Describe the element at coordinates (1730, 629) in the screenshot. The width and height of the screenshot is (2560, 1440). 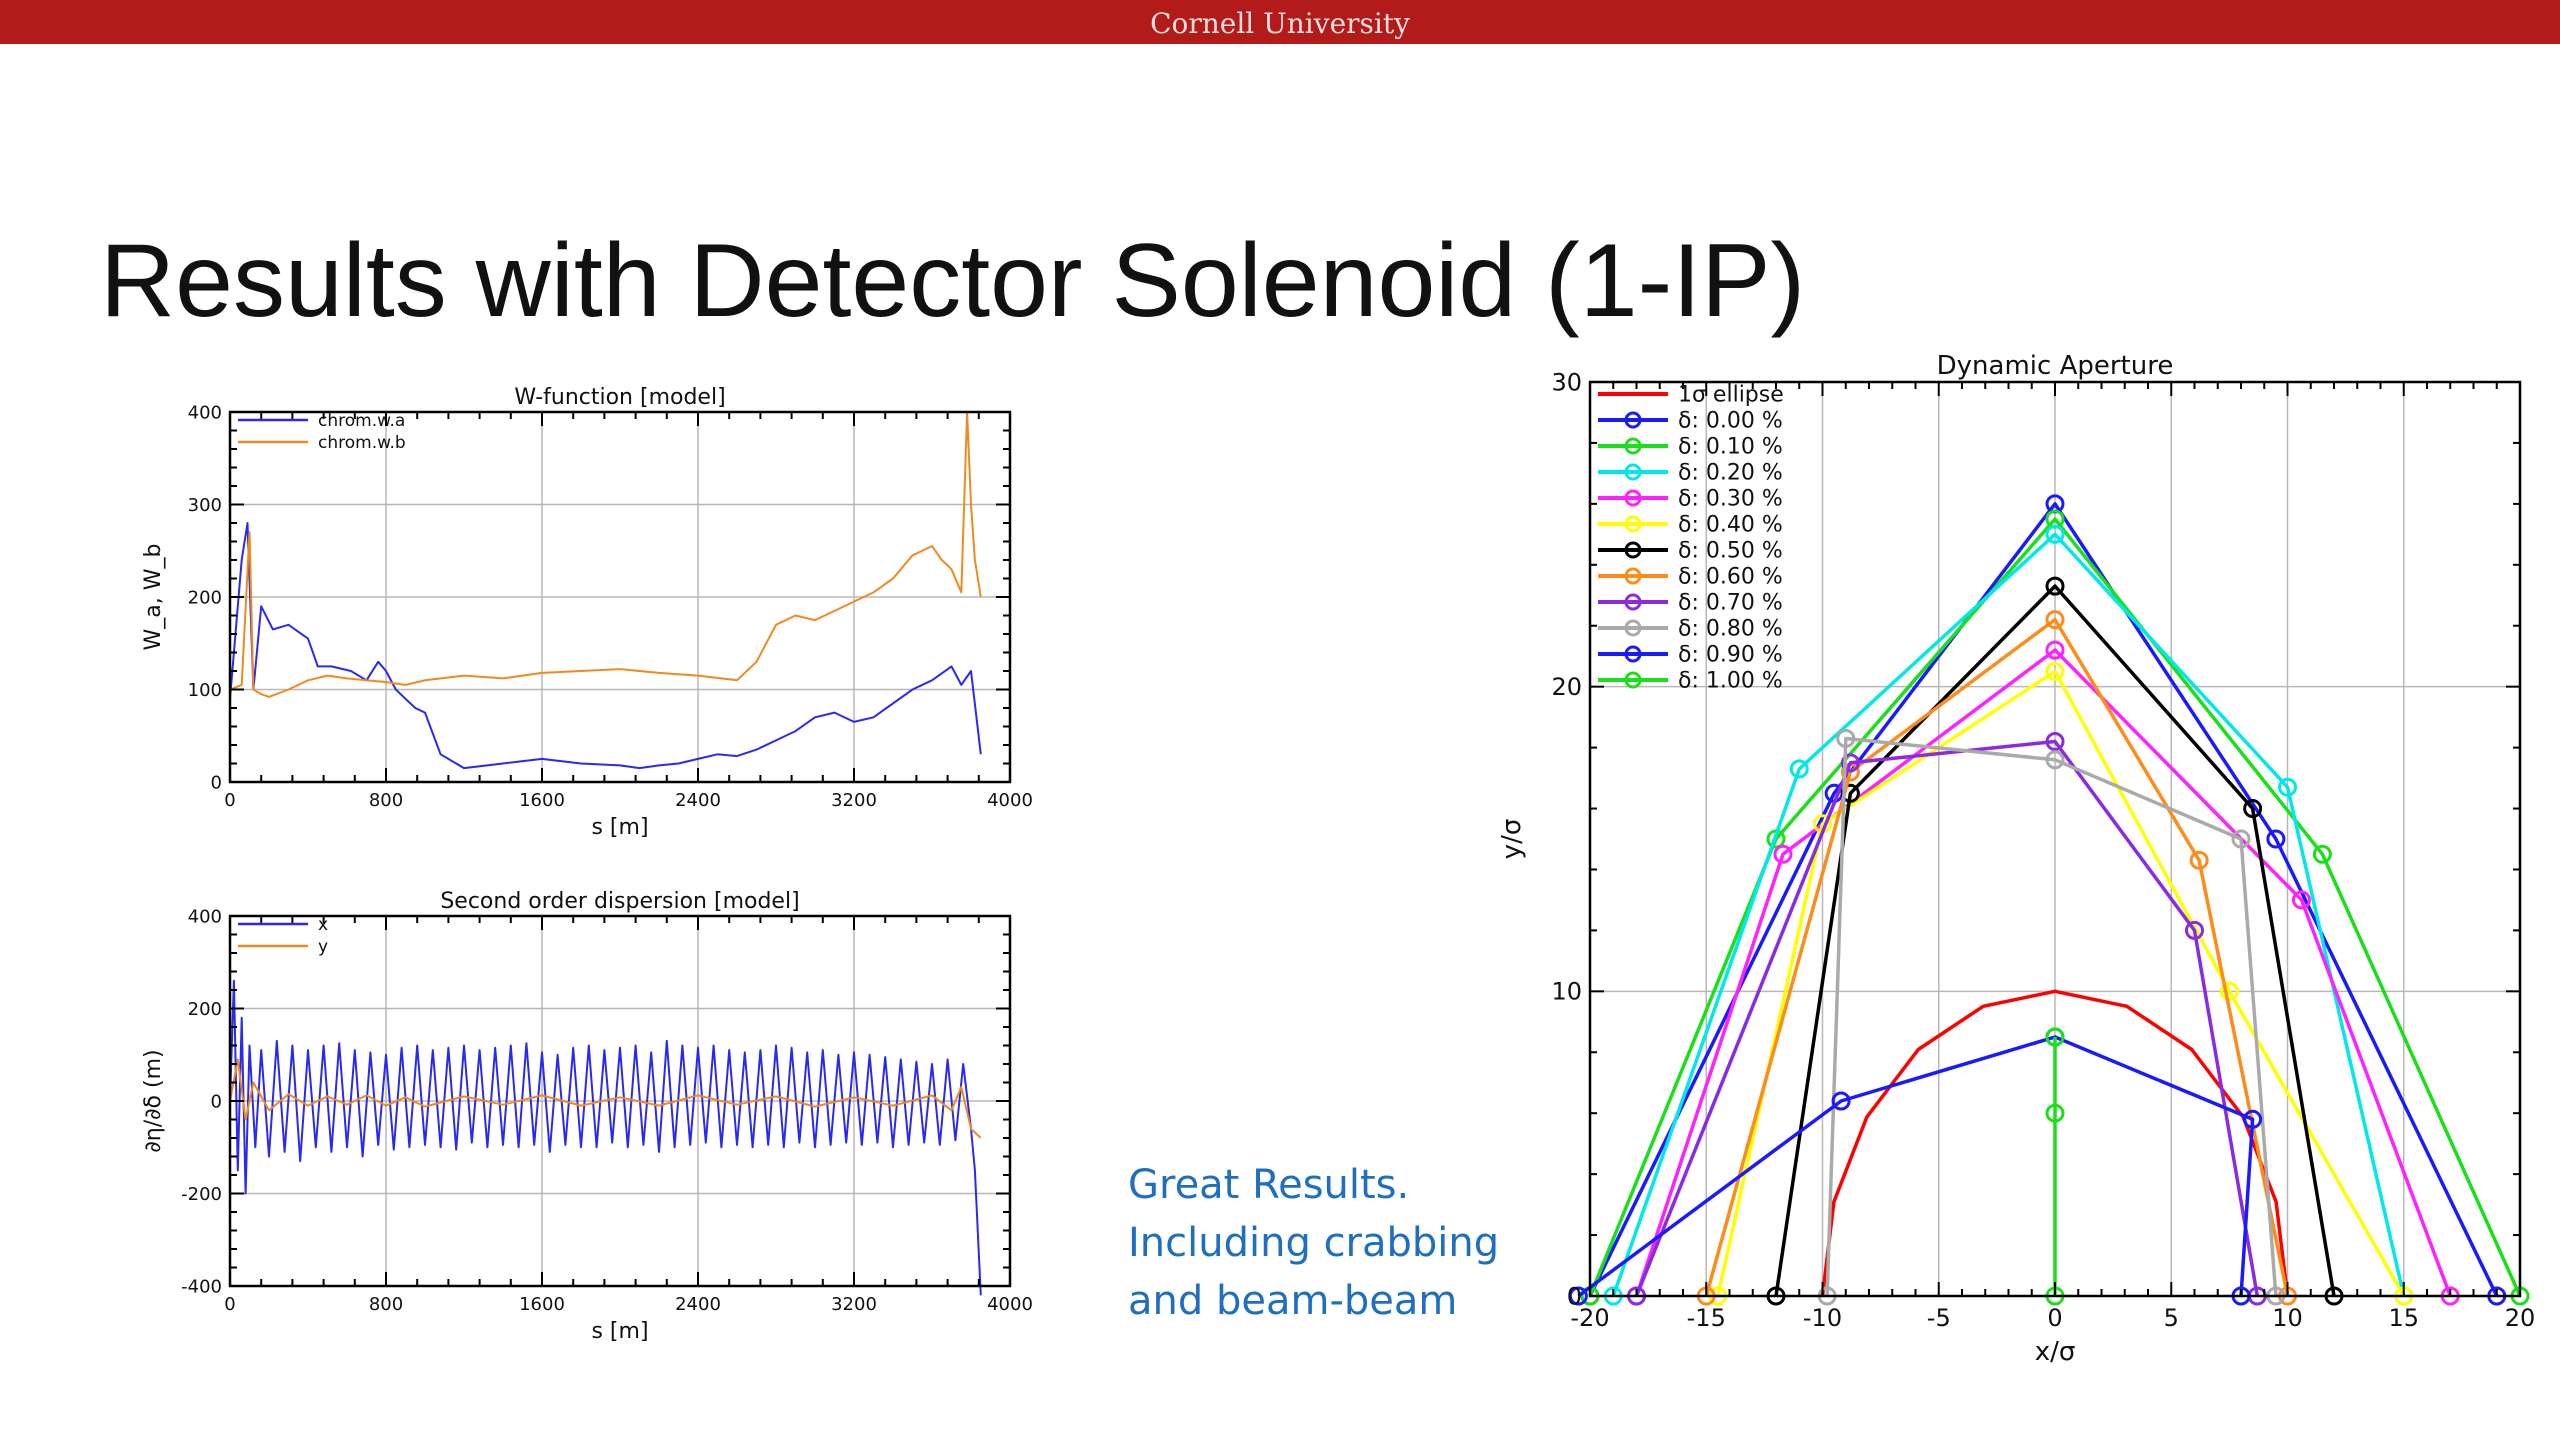
I see `legend-label: δ: 0.80 %` at that location.